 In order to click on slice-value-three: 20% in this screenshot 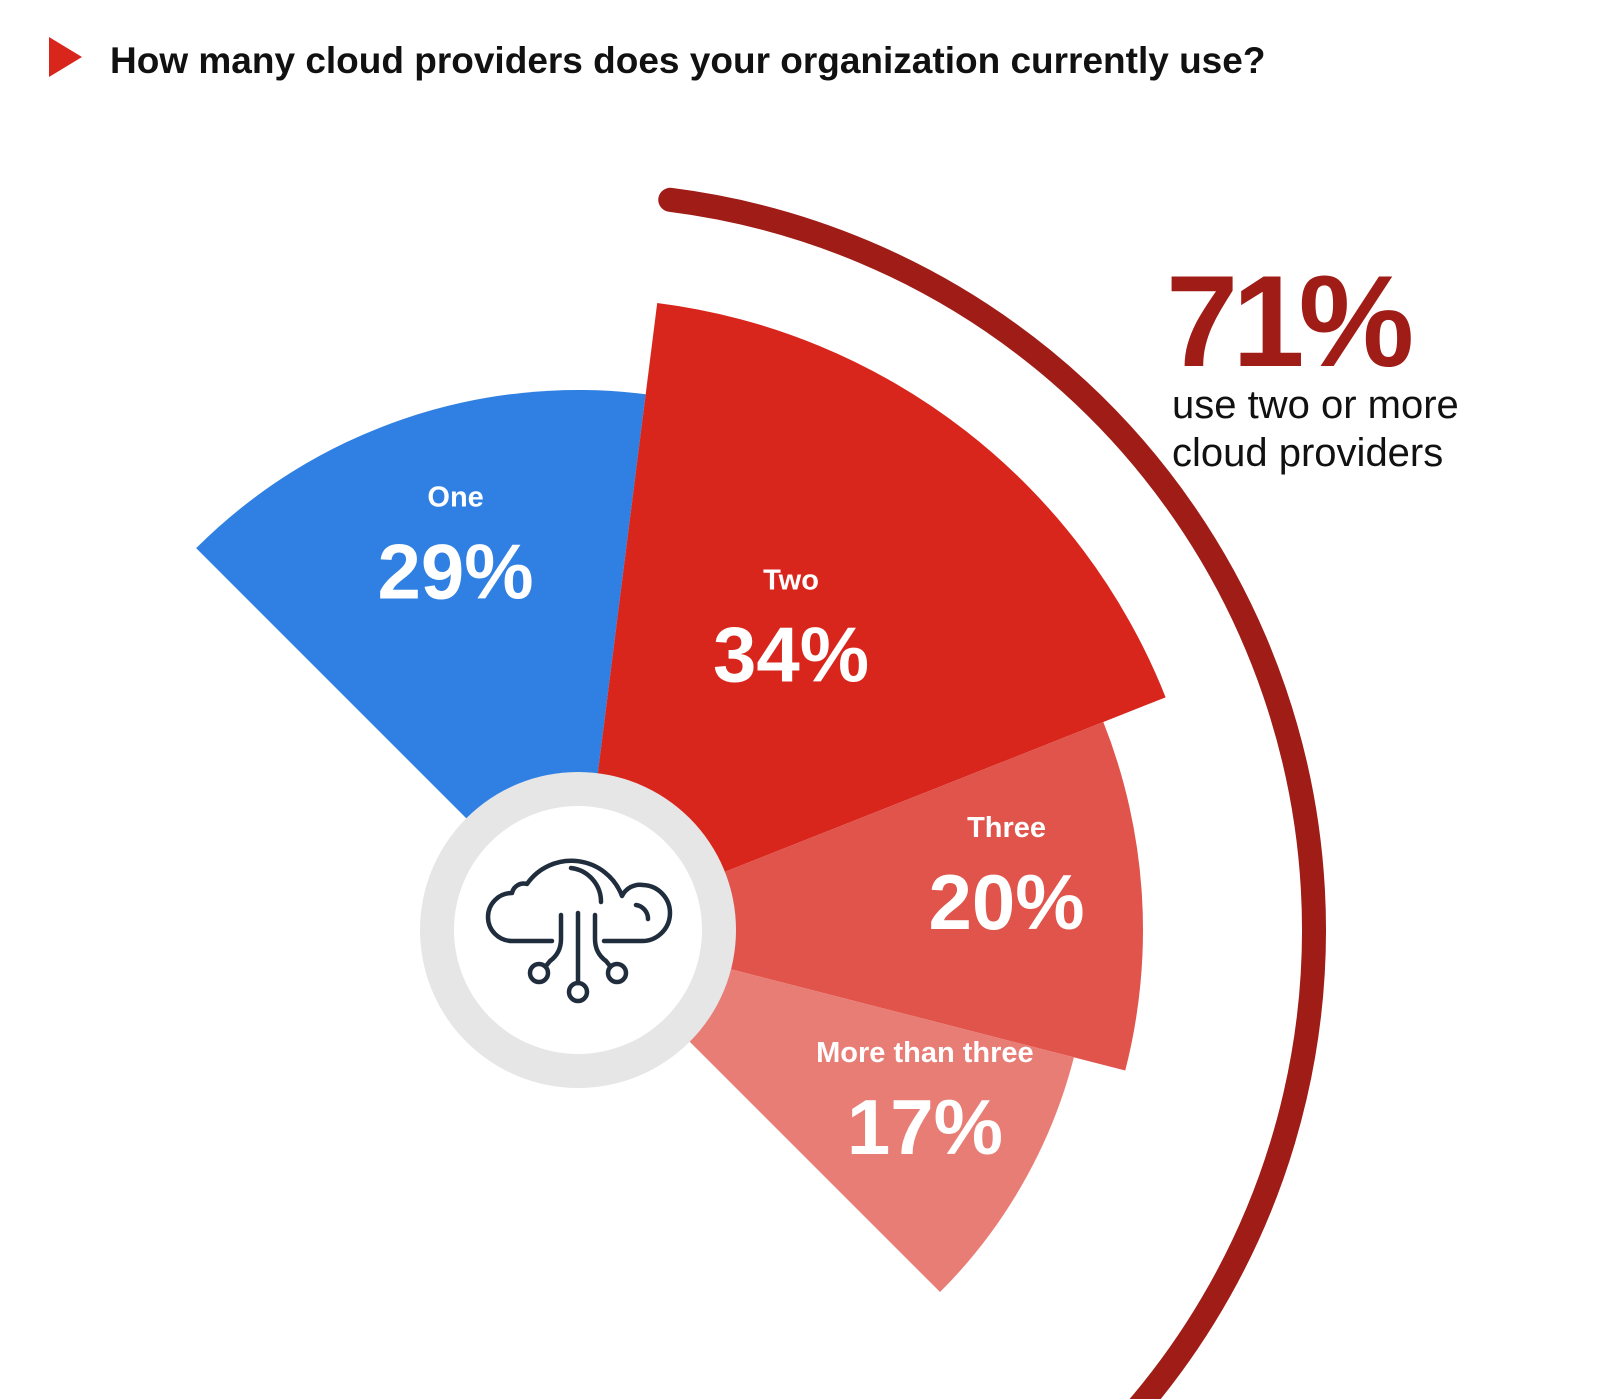, I will do `click(1007, 902)`.